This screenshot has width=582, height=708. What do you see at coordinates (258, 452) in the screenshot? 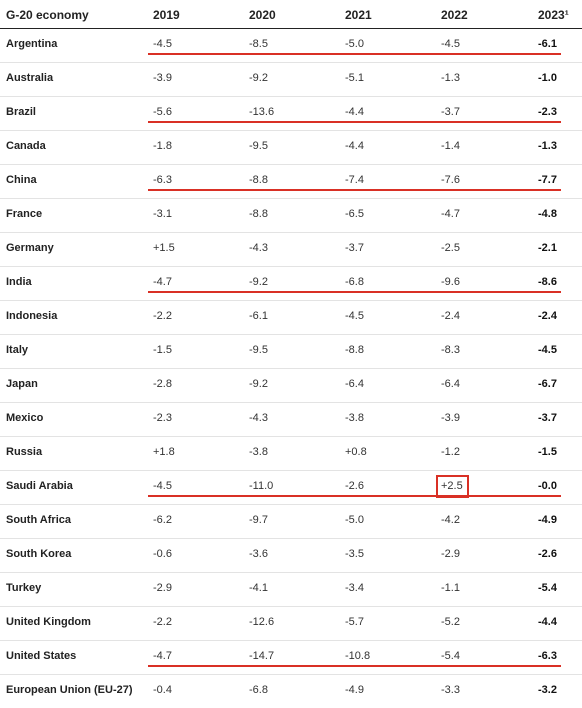
I see `value-cell: -3.8` at bounding box center [258, 452].